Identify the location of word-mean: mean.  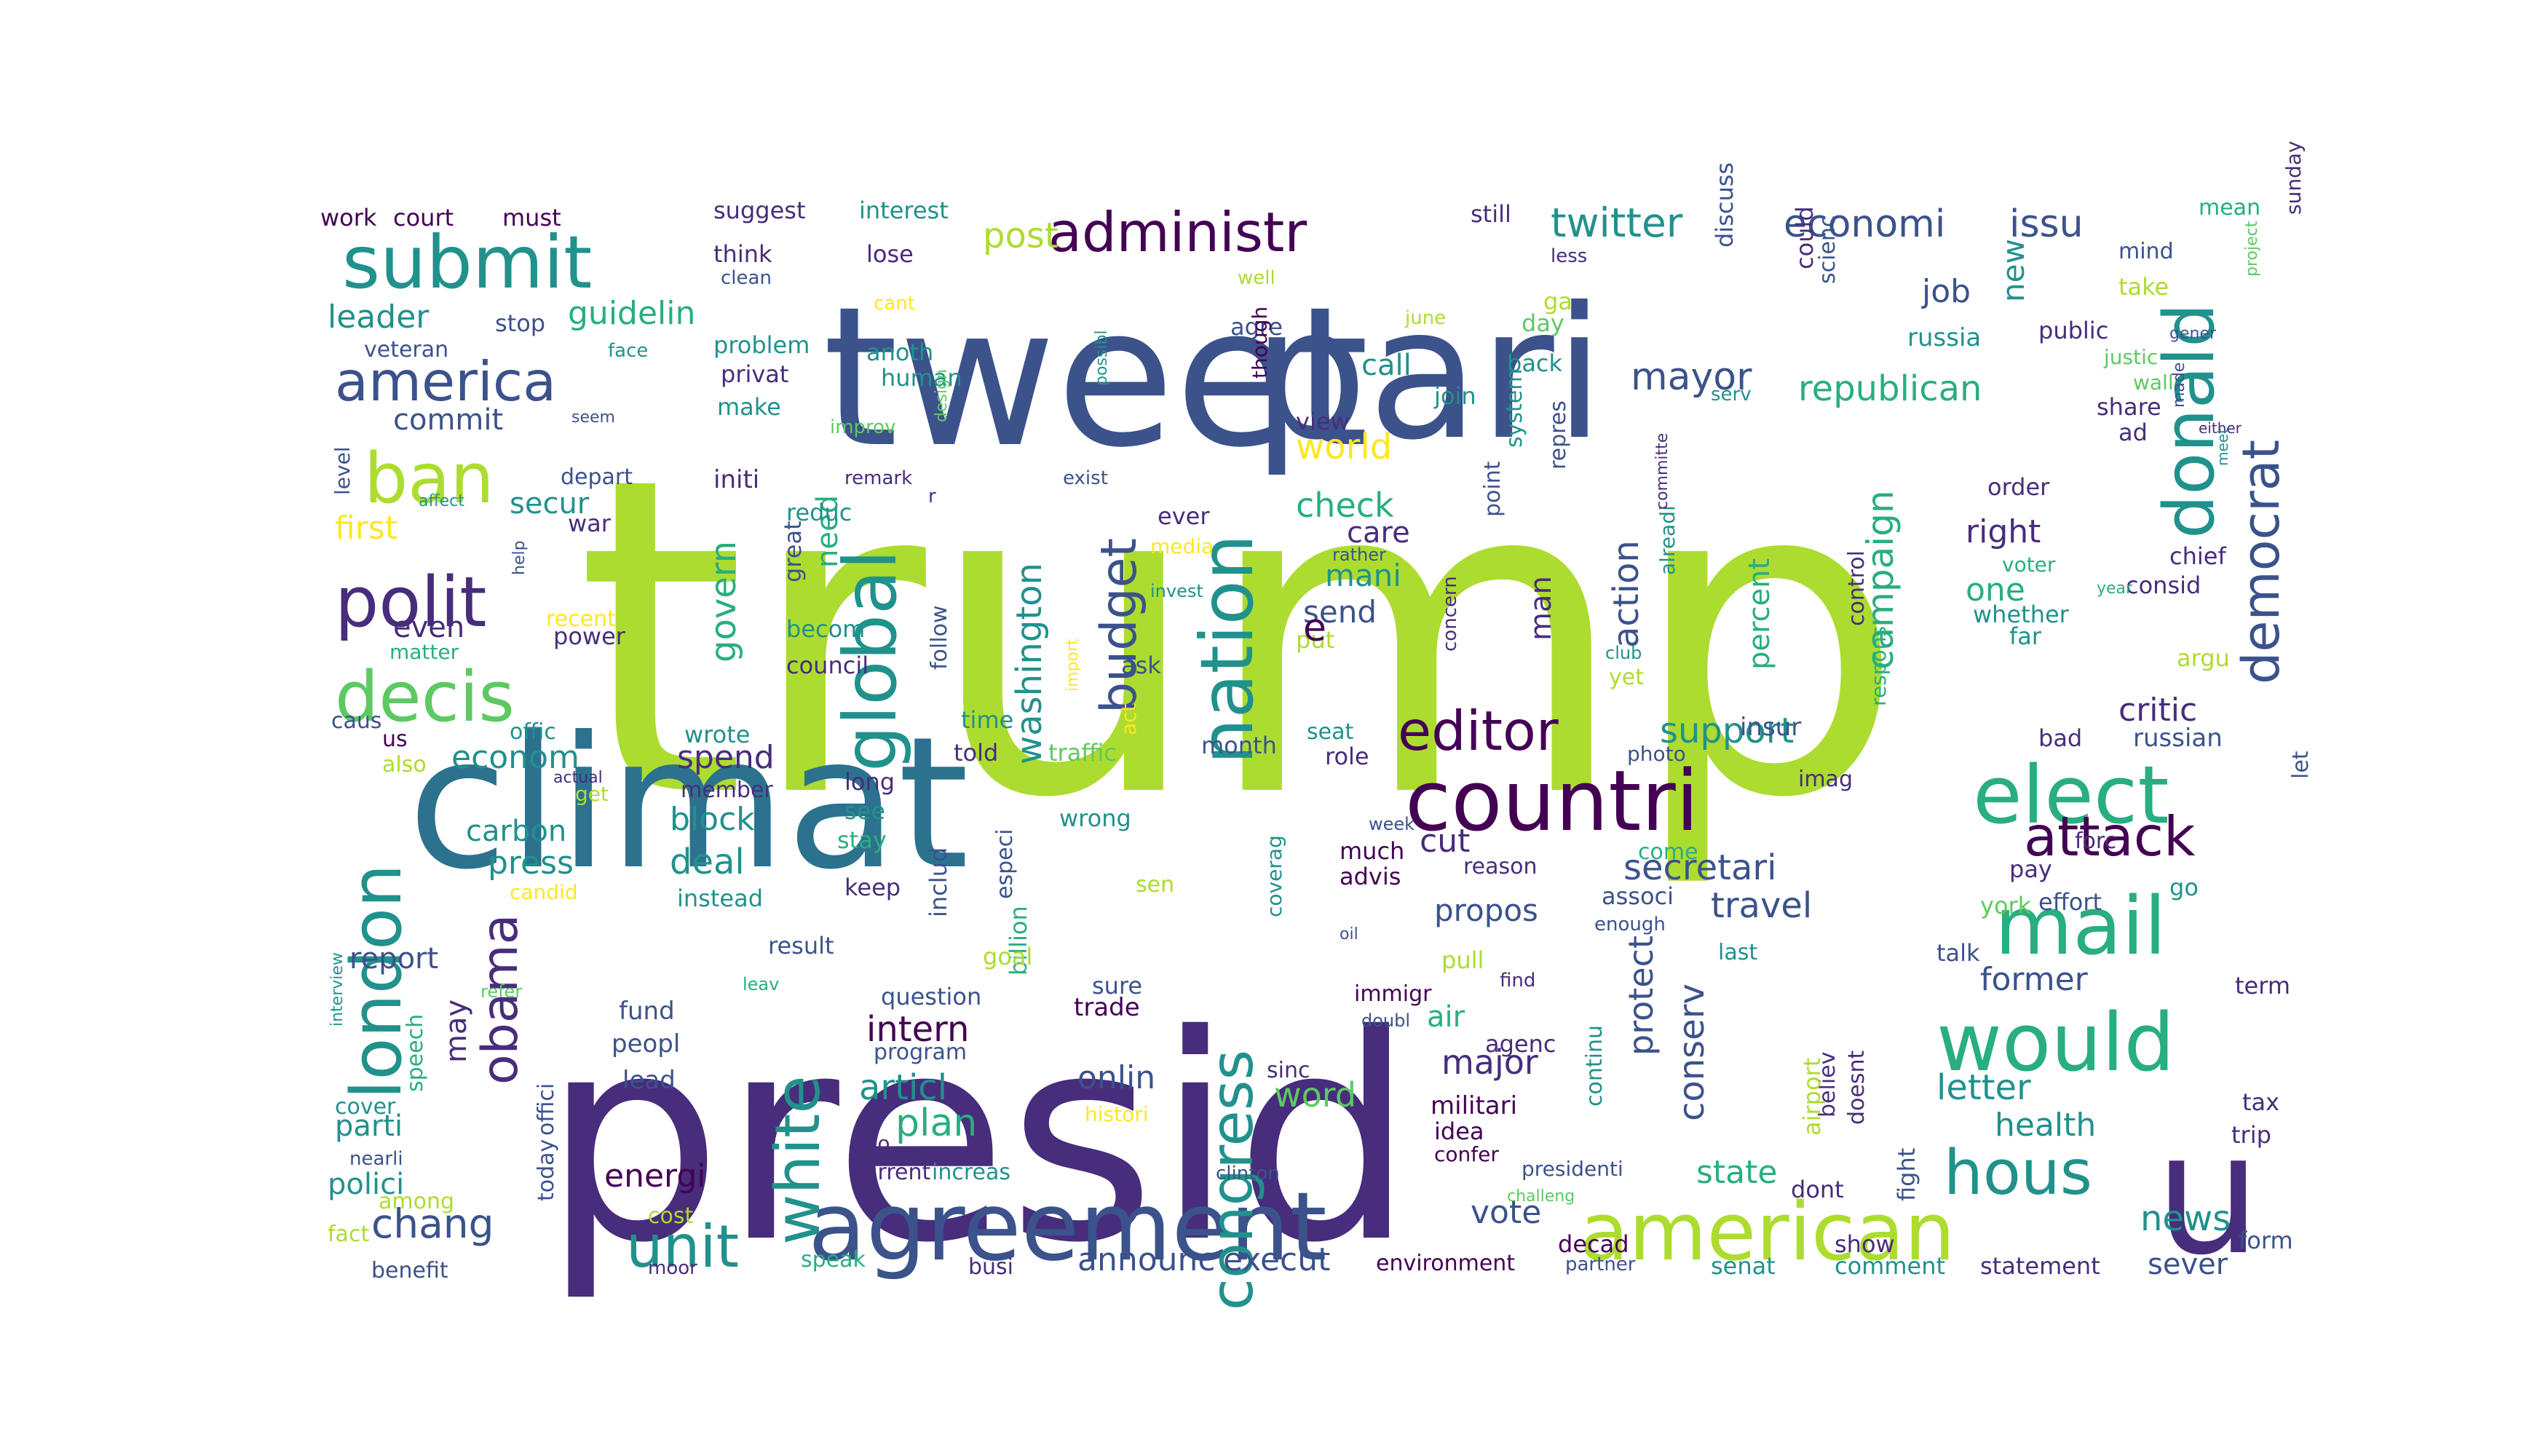
(2229, 208).